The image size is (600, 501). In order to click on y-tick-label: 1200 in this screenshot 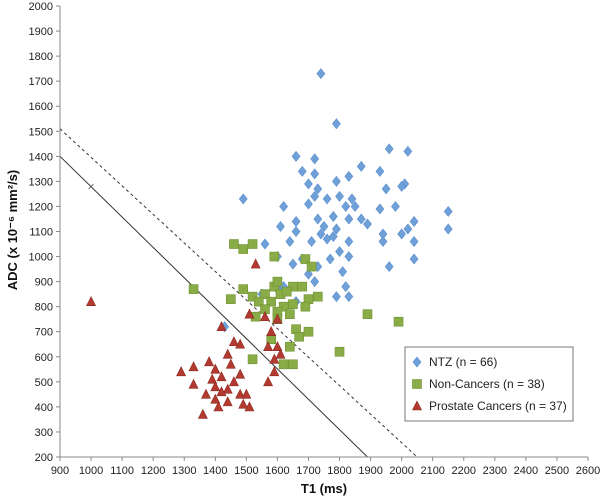, I will do `click(41, 207)`.